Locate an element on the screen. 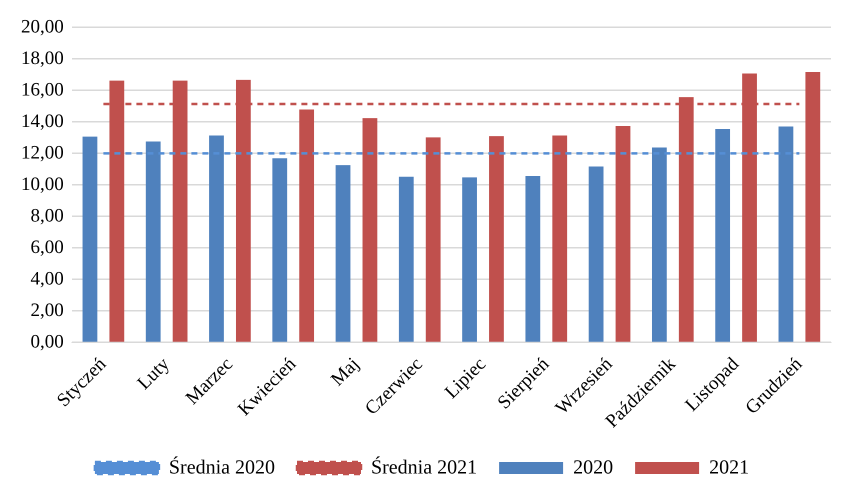 The height and width of the screenshot is (501, 859). x-tick-label: Maj is located at coordinates (345, 372).